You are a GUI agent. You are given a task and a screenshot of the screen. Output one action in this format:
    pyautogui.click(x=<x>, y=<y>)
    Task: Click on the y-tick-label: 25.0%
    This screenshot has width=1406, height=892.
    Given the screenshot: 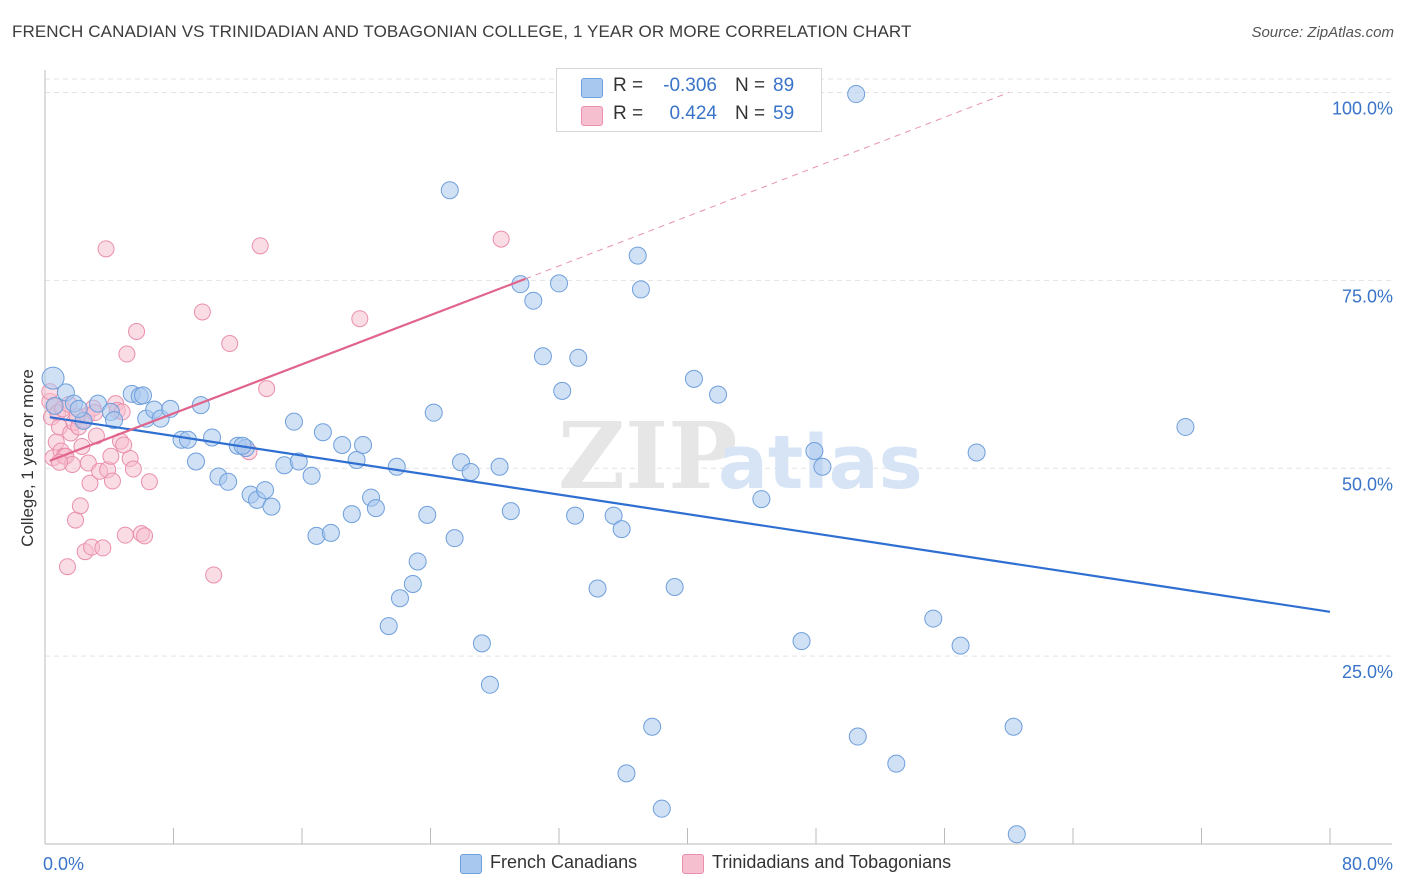 What is the action you would take?
    pyautogui.click(x=1367, y=672)
    